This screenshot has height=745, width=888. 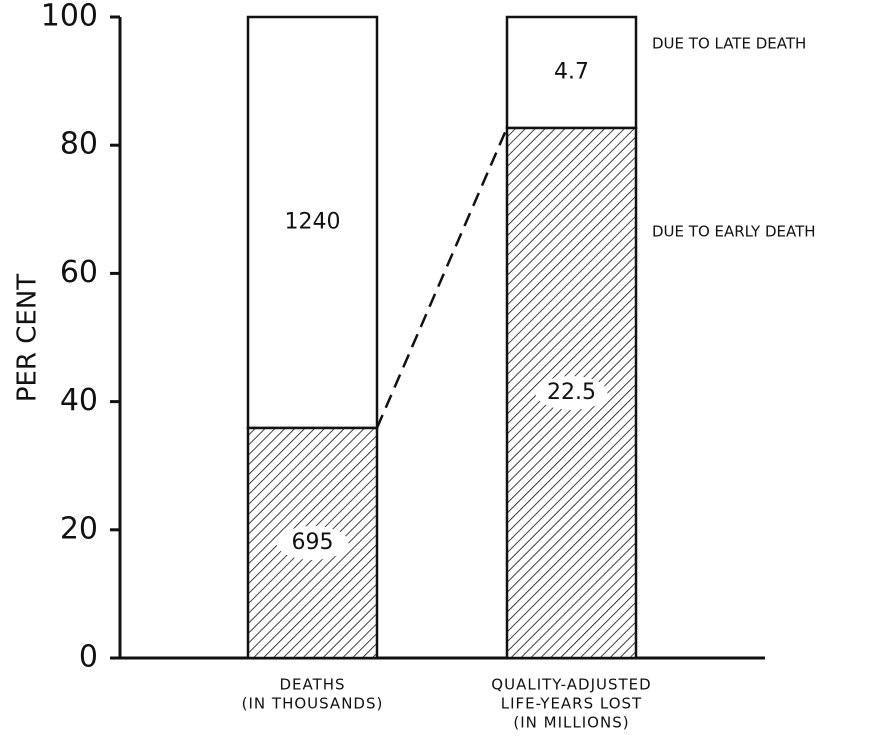 I want to click on y-tick-label: 20, so click(x=79, y=528).